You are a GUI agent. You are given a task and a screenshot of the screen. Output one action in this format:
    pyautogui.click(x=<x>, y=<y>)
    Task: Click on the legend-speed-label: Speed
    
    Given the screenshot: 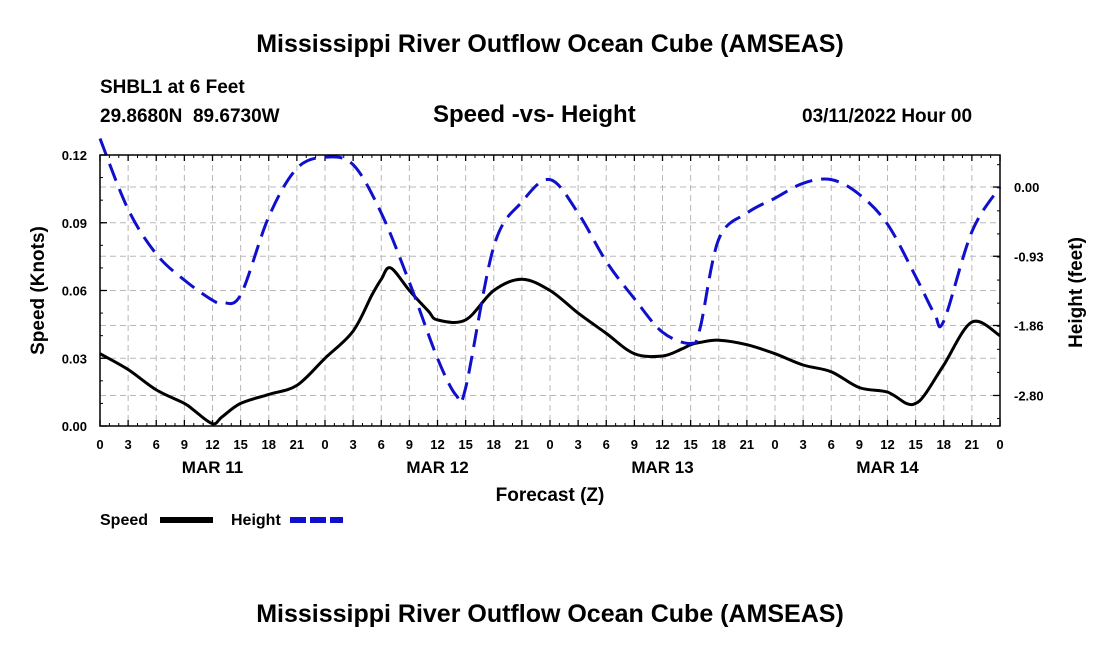 What is the action you would take?
    pyautogui.click(x=124, y=520)
    